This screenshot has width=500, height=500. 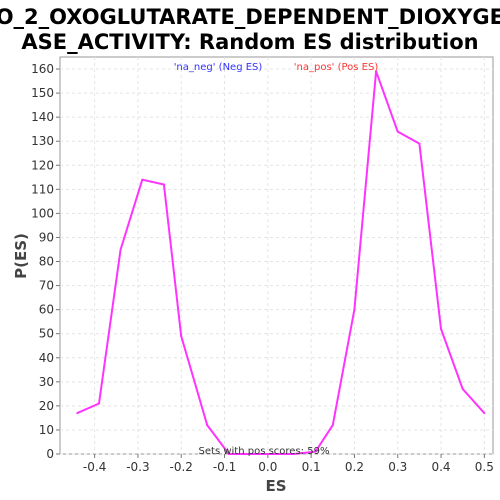 What do you see at coordinates (94, 467) in the screenshot?
I see `x-tick-label: -0.4` at bounding box center [94, 467].